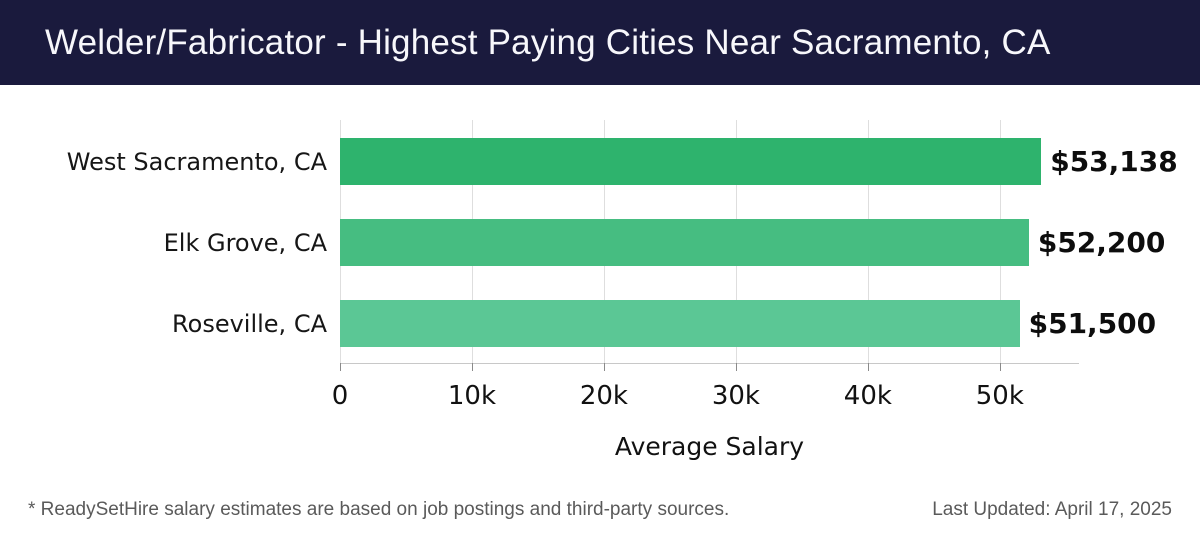 This screenshot has height=540, width=1200. I want to click on x-axis-line, so click(709, 363).